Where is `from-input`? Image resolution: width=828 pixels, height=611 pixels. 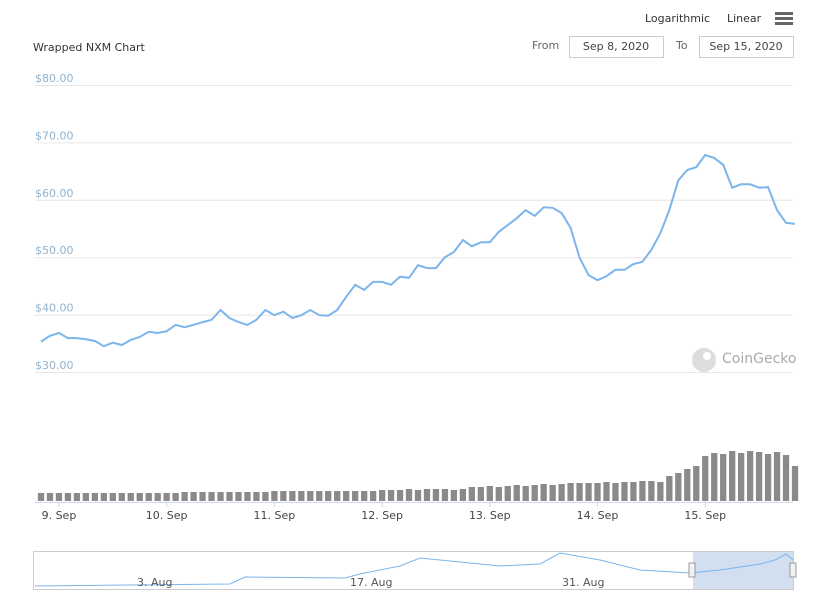 from-input is located at coordinates (616, 47).